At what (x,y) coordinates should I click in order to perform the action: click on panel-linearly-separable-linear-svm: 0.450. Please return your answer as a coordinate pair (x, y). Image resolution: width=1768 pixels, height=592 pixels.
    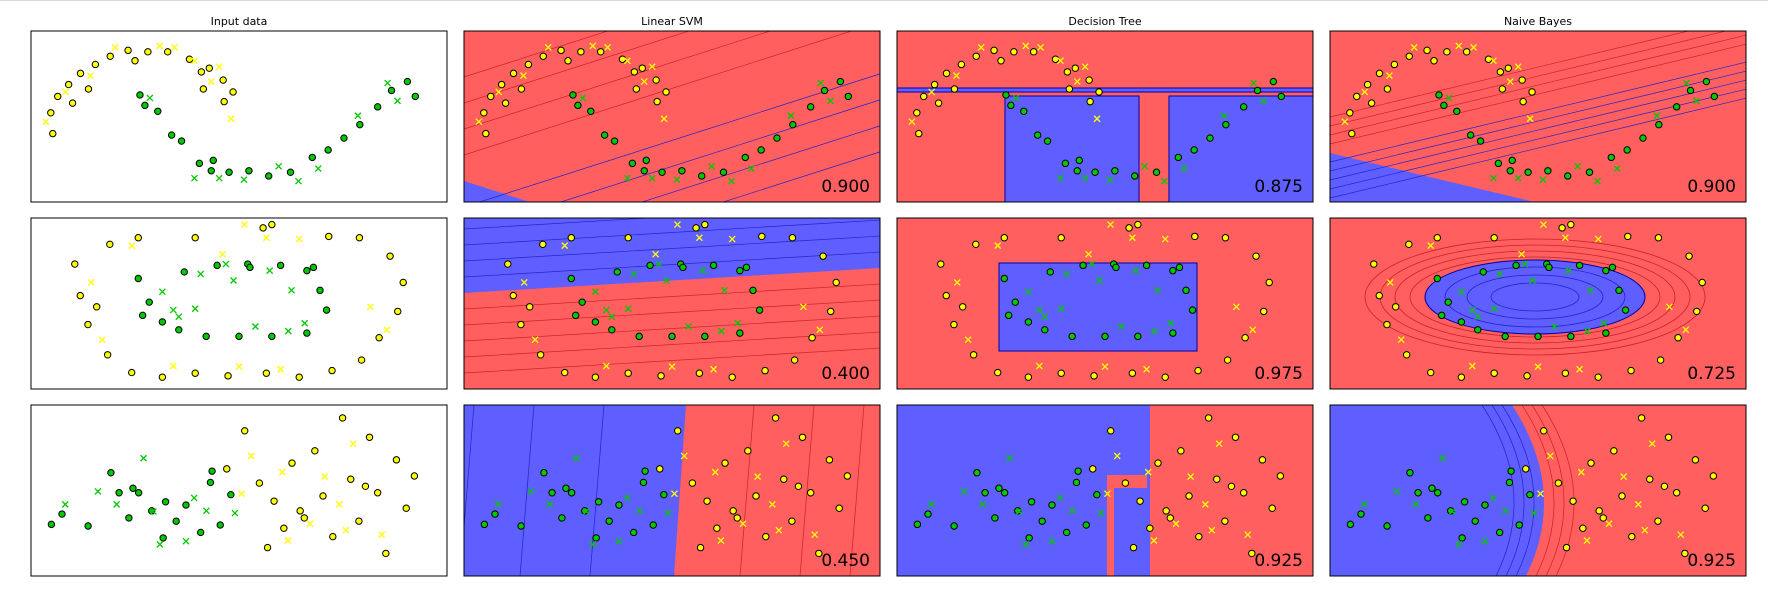
    Looking at the image, I should click on (672, 490).